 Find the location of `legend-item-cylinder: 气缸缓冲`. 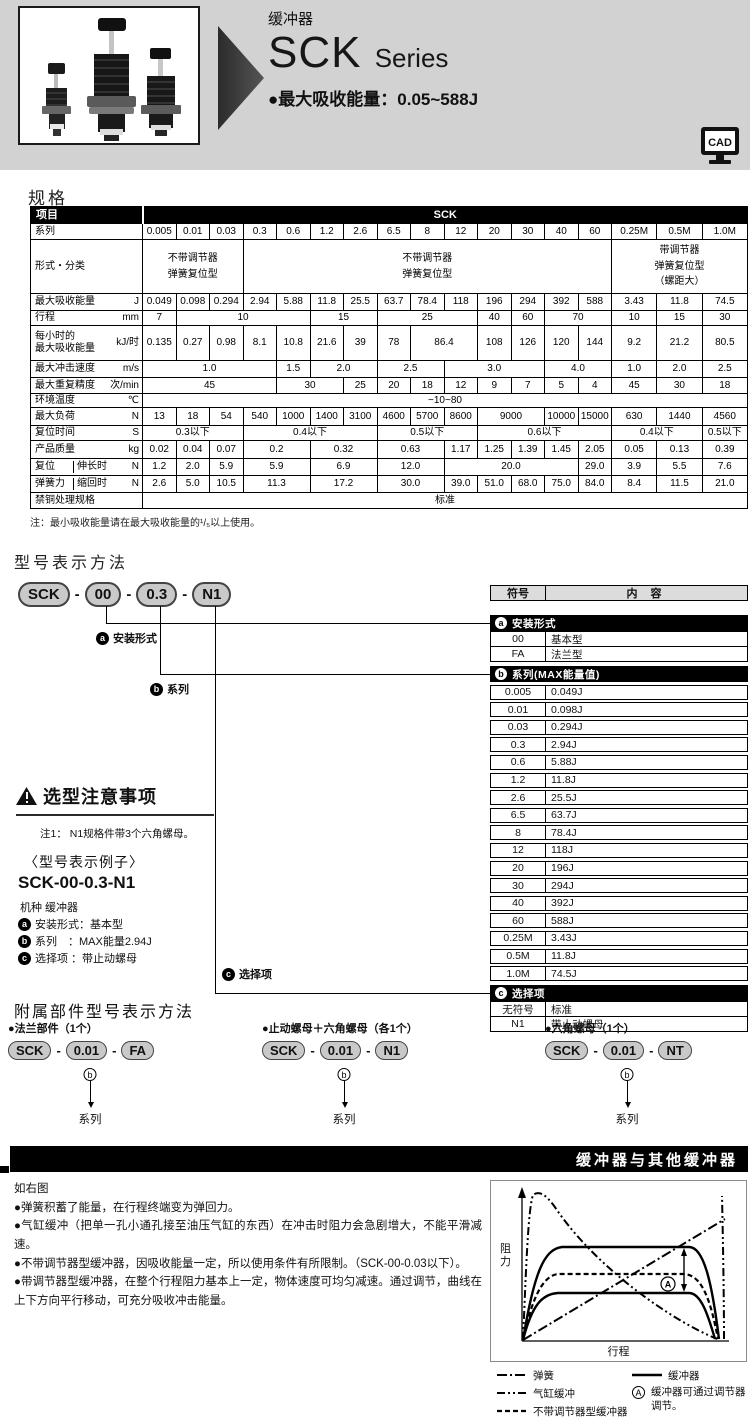

legend-item-cylinder: 气缸缓冲 is located at coordinates (562, 1393).